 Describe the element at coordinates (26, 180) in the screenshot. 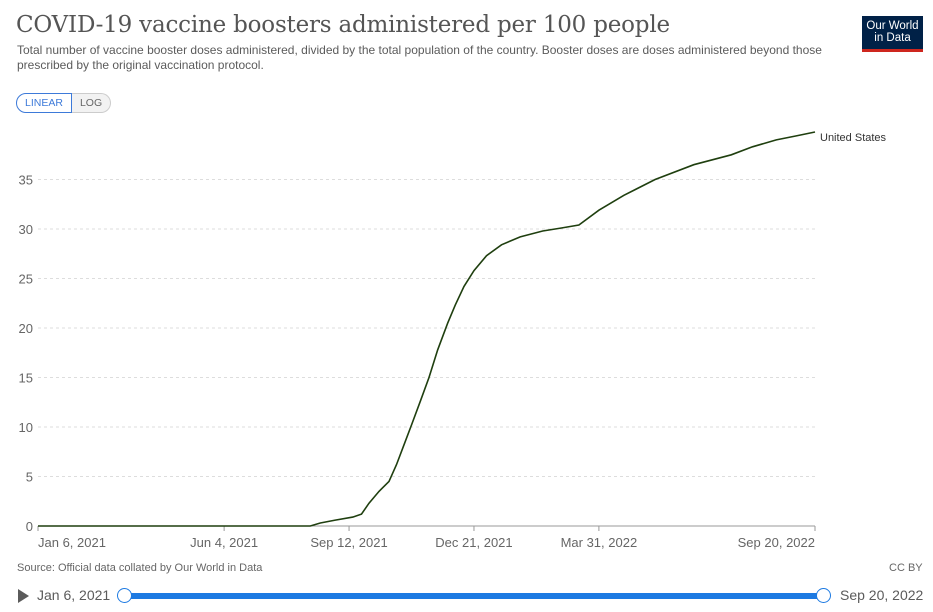

I see `y-tick-label: 35` at that location.